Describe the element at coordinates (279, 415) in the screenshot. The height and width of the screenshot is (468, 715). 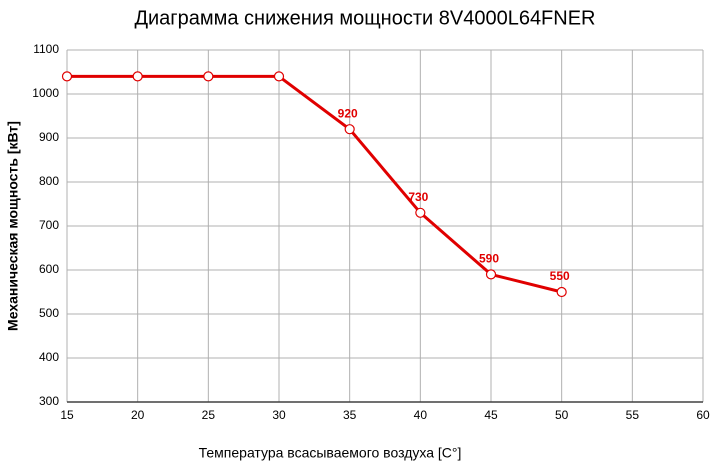
I see `x-tick-label: 30` at that location.